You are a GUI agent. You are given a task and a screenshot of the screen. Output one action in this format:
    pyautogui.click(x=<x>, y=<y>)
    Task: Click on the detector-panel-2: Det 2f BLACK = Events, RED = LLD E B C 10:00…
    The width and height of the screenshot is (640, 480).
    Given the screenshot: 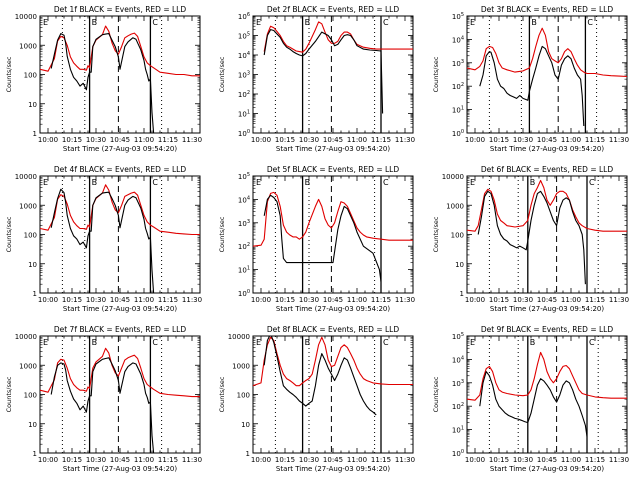 What is the action you would take?
    pyautogui.click(x=316, y=79)
    